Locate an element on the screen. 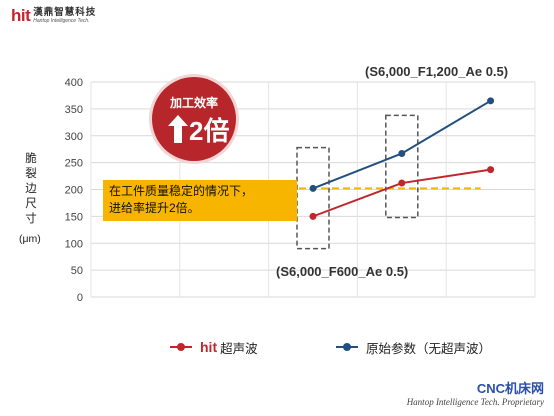  legend-line-blue is located at coordinates (347, 347).